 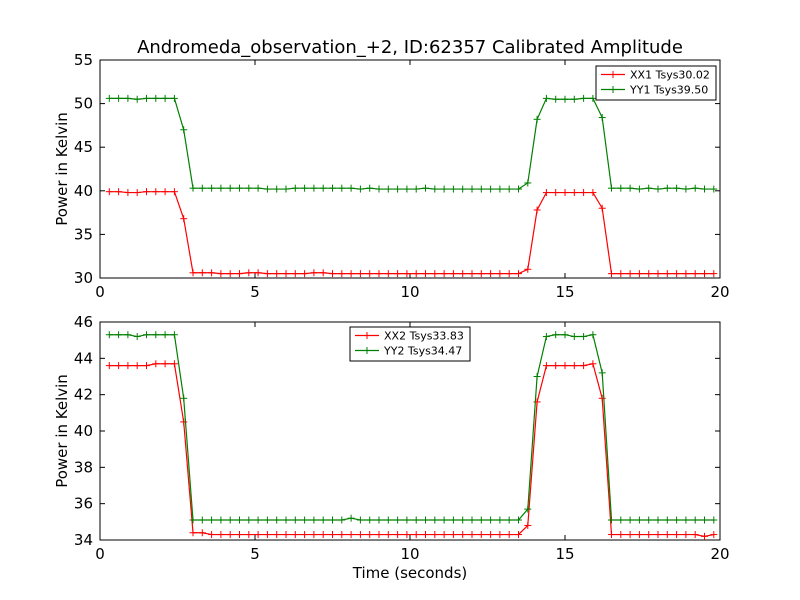 What do you see at coordinates (668, 90) in the screenshot?
I see `legend-label: YY1 Tsys39.50` at bounding box center [668, 90].